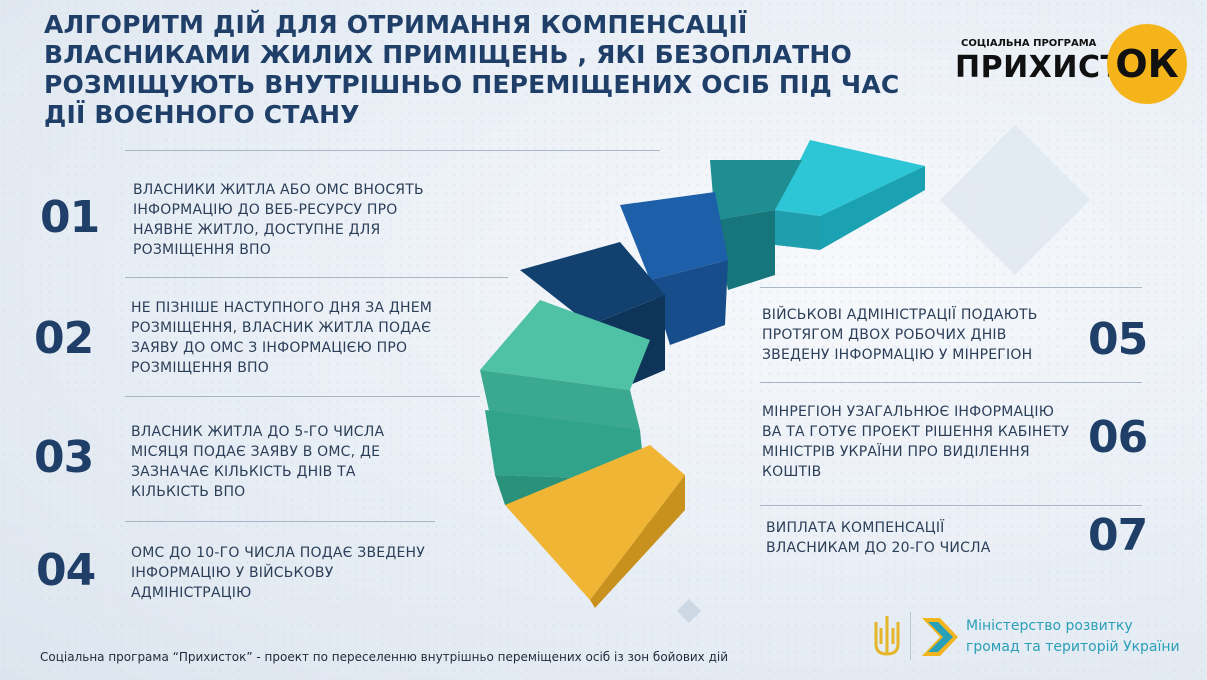 This screenshot has width=1207, height=680. Describe the element at coordinates (70, 217) in the screenshot. I see `step-number-01: 01` at that location.